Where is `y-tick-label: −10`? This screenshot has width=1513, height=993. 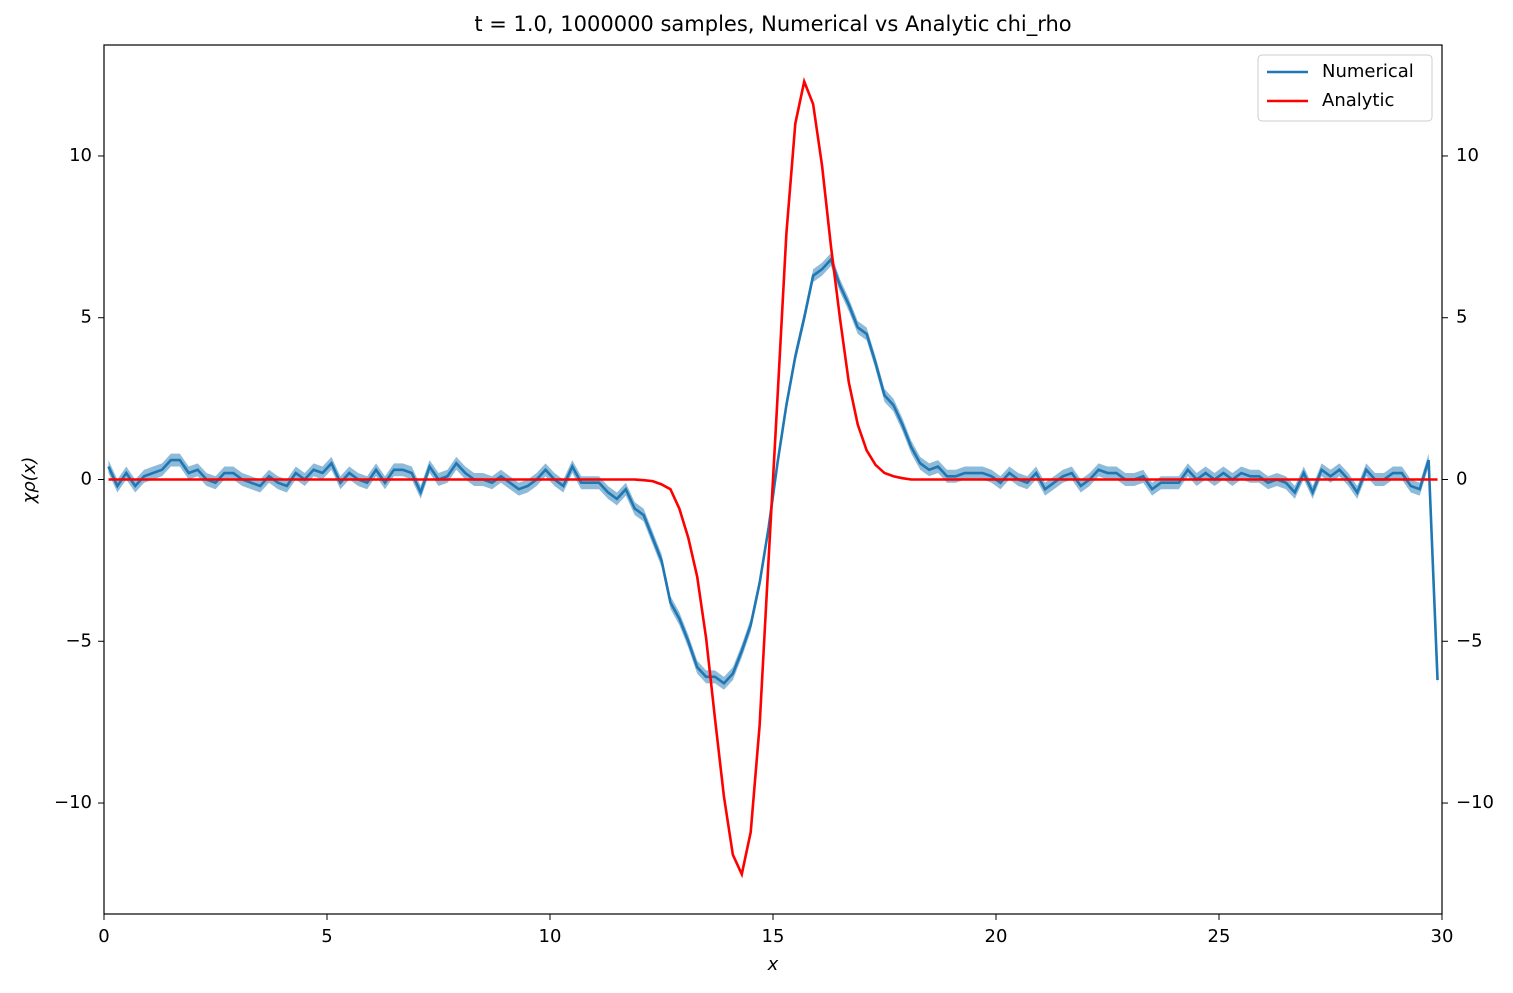 y-tick-label: −10 is located at coordinates (73, 802).